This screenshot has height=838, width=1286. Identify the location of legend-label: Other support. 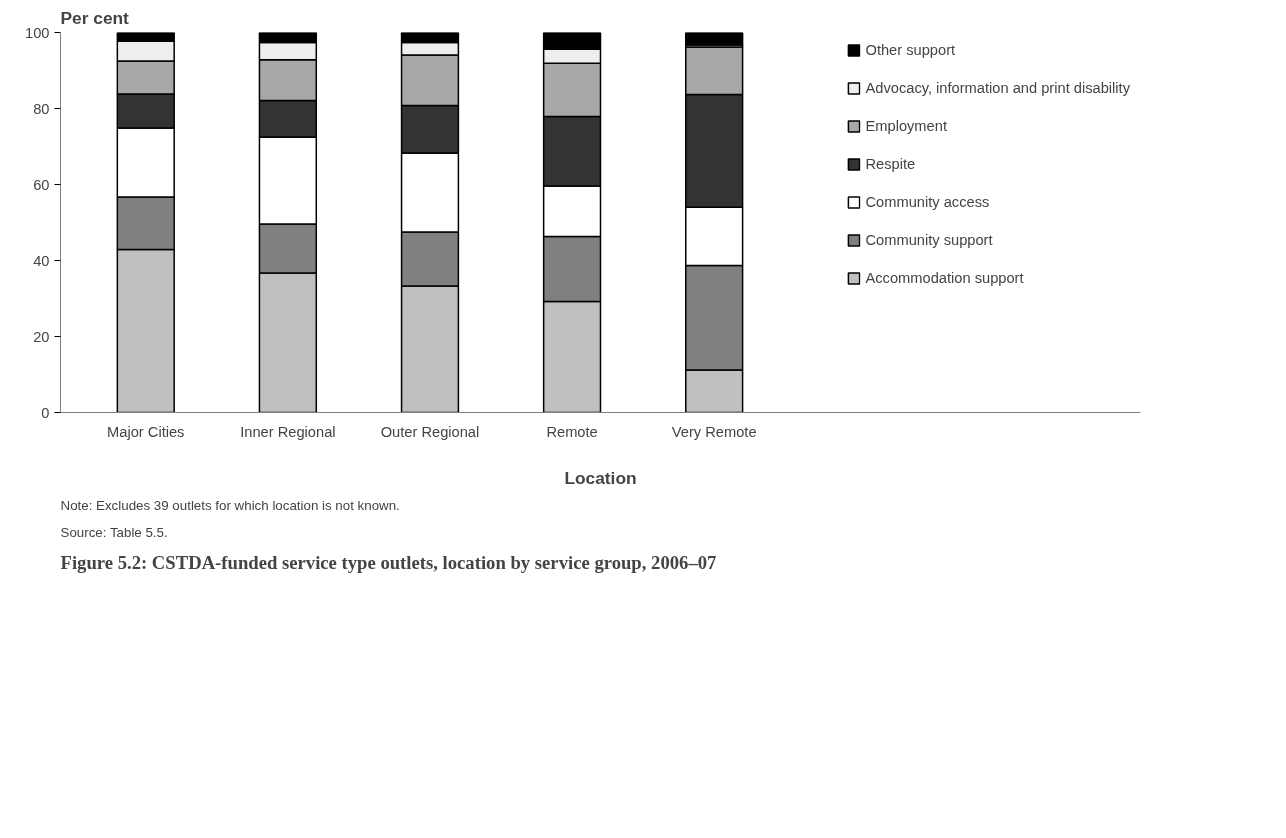
(910, 50).